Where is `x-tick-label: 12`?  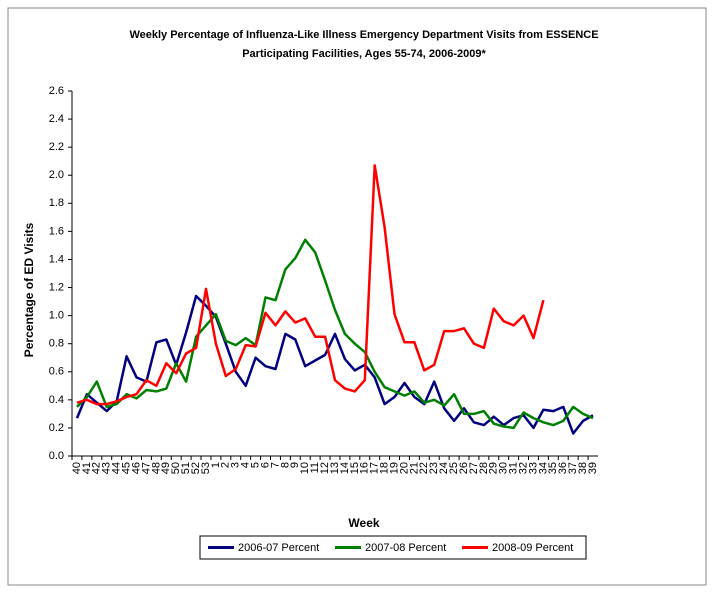
x-tick-label: 12 is located at coordinates (325, 468).